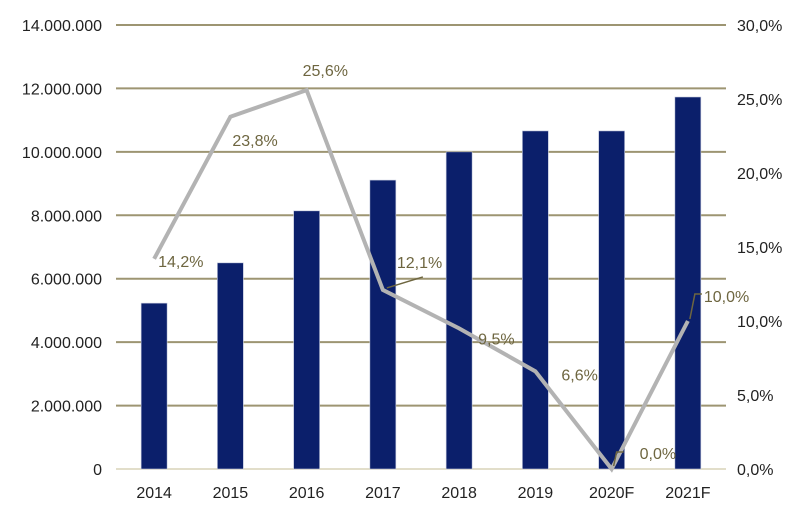 The width and height of the screenshot is (800, 531). Describe the element at coordinates (154, 493) in the screenshot. I see `x-tick-label: 2014` at that location.